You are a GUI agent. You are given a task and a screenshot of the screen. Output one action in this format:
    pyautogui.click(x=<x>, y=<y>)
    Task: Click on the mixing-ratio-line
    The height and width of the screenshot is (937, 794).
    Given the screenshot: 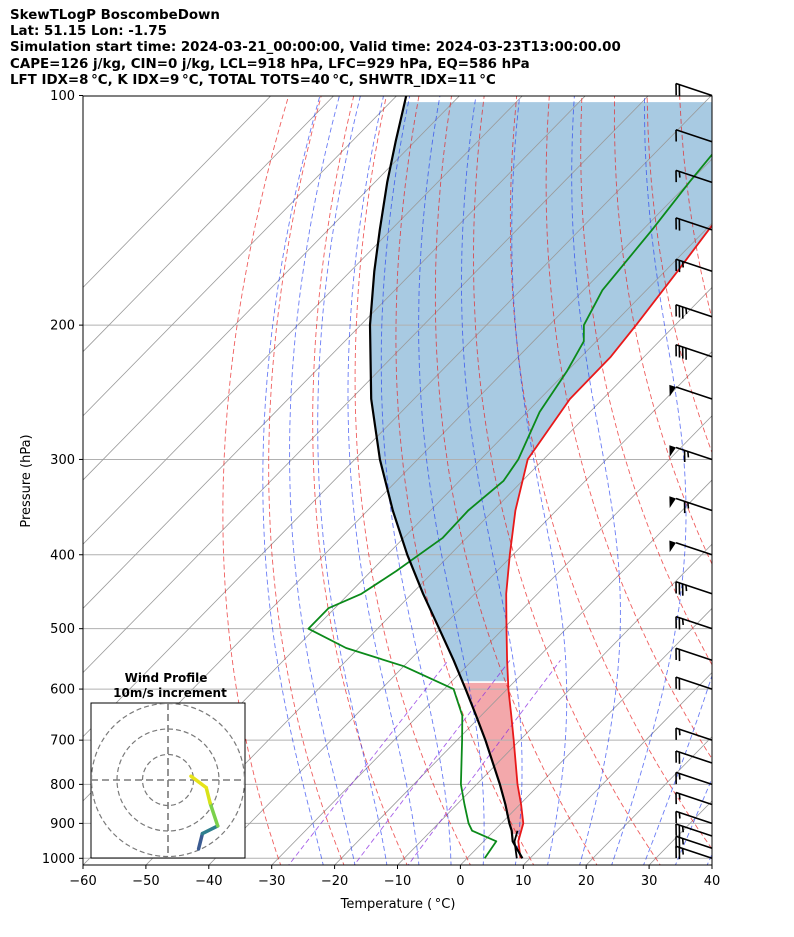 What is the action you would take?
    pyautogui.click(x=368, y=762)
    